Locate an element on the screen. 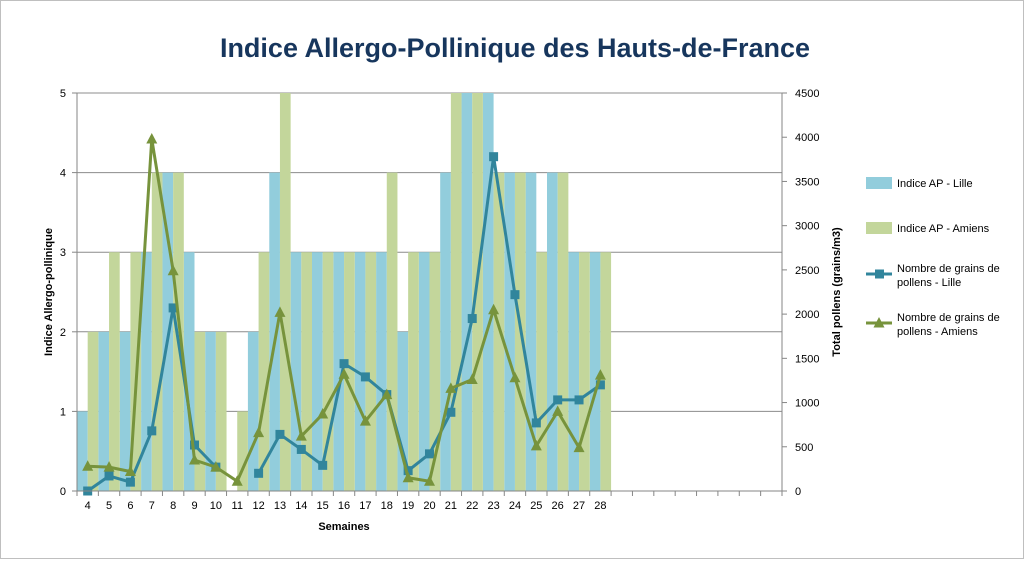 The height and width of the screenshot is (564, 1024). legend-item: Indice AP - Lille is located at coordinates (919, 183).